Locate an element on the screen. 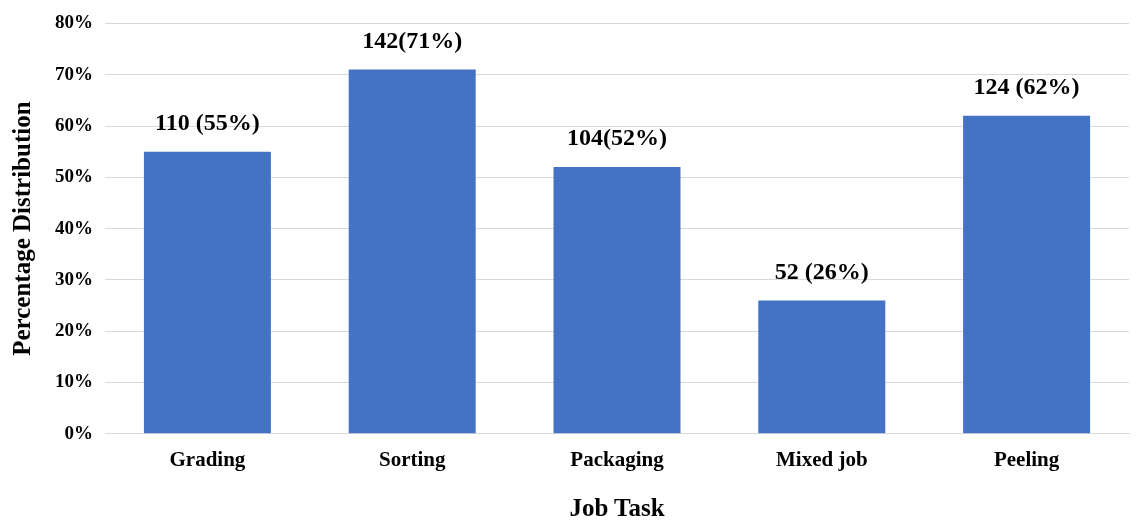 The height and width of the screenshot is (529, 1139). x-tick-label: Peeling is located at coordinates (1026, 458).